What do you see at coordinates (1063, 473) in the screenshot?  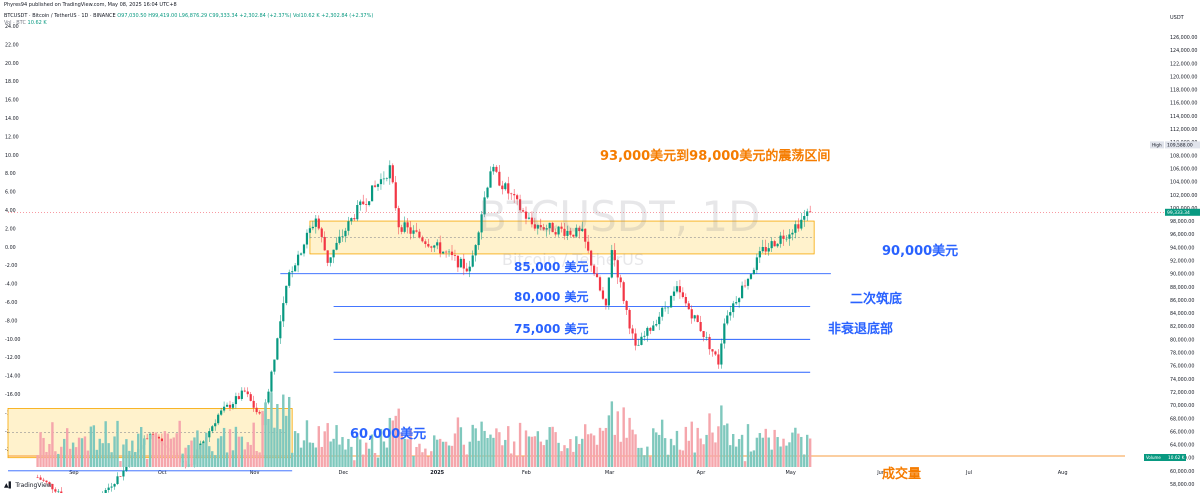 I see `x-axis-tick: Aug` at bounding box center [1063, 473].